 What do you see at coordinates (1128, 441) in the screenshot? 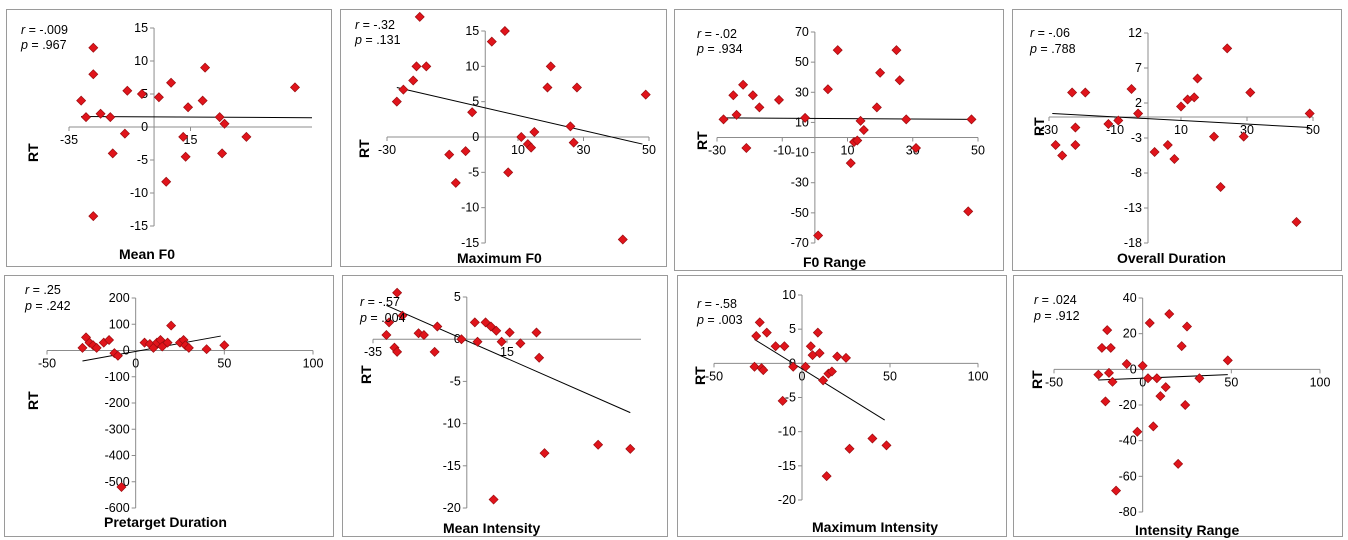
I see `y-tick-label: -40` at bounding box center [1128, 441].